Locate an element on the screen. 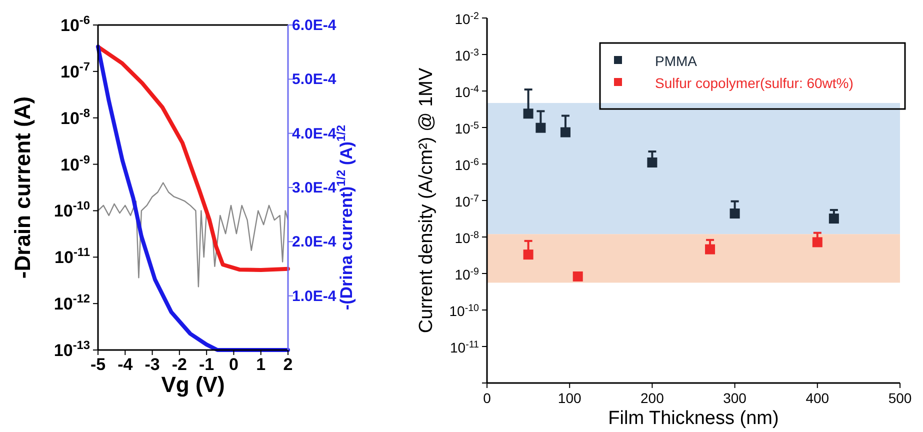 This screenshot has height=432, width=923. y-tick-label: 10$^{-4}$ is located at coordinates (467, 92).